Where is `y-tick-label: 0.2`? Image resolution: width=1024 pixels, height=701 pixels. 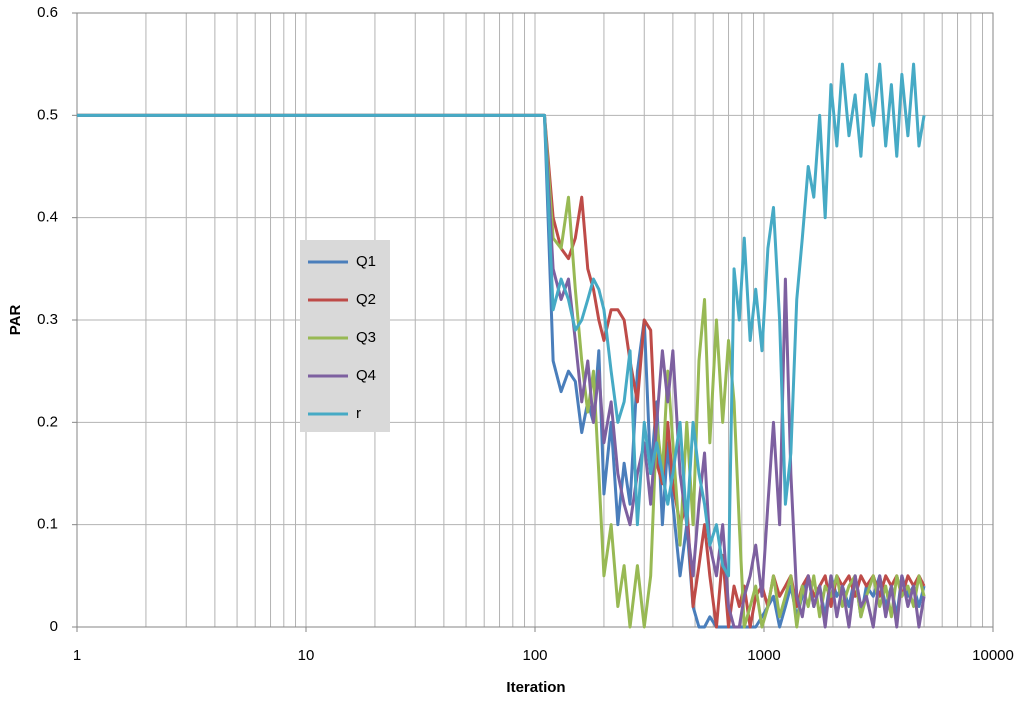
y-tick-label: 0.2 is located at coordinates (47, 421).